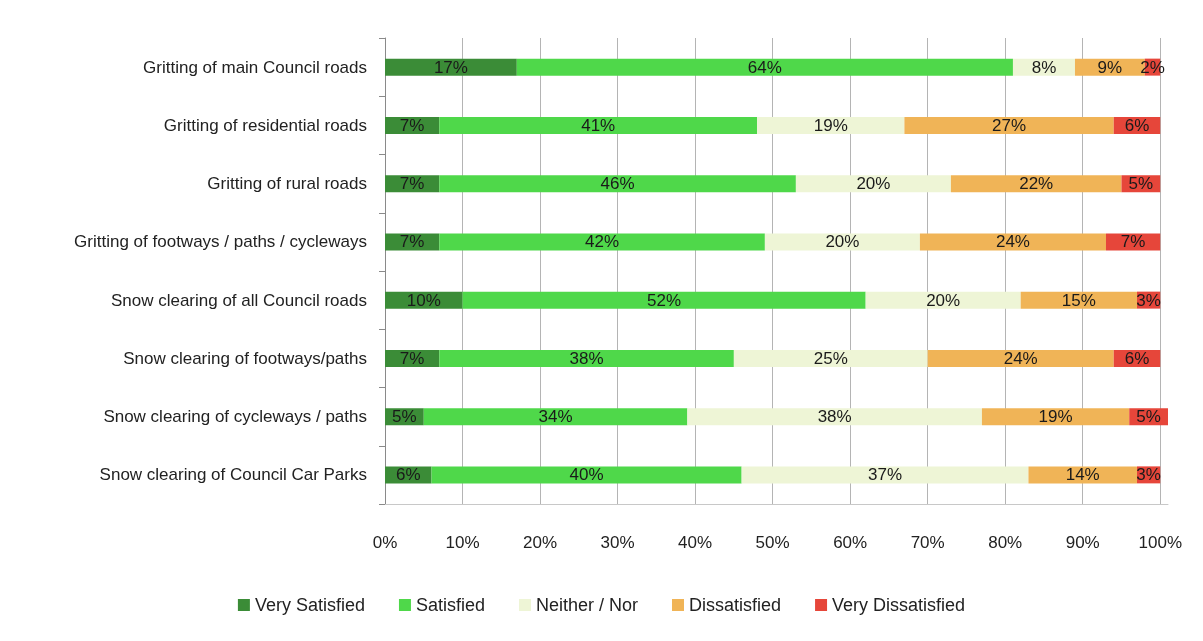 Image resolution: width=1203 pixels, height=641 pixels. What do you see at coordinates (587, 605) in the screenshot?
I see `legend-label: Neither / Nor` at bounding box center [587, 605].